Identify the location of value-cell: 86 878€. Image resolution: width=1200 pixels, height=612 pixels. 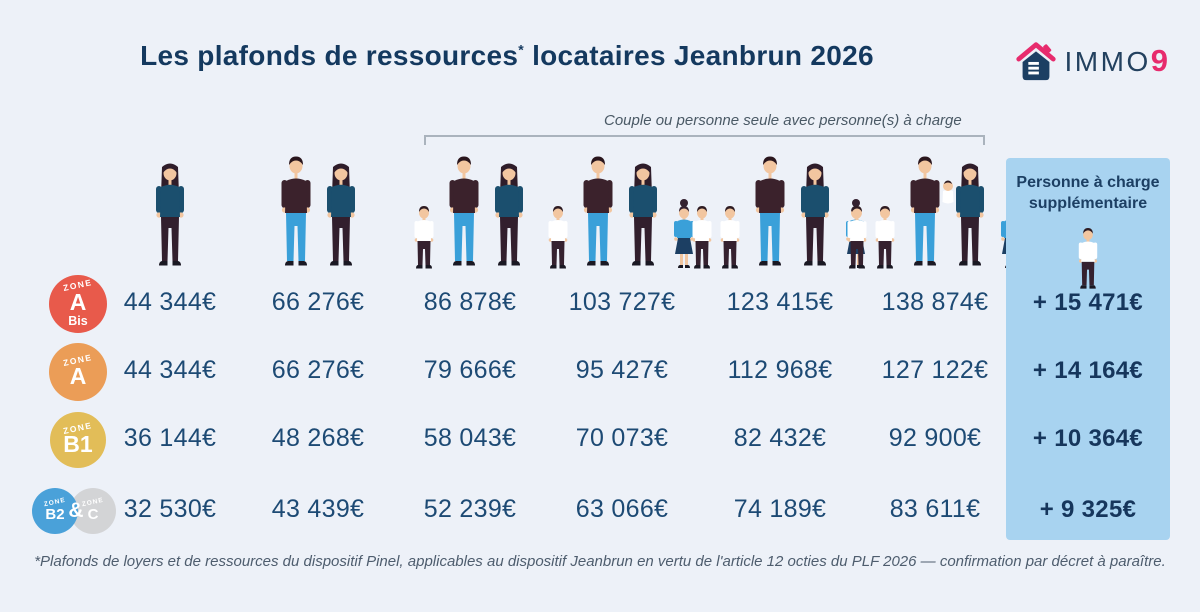
(470, 302).